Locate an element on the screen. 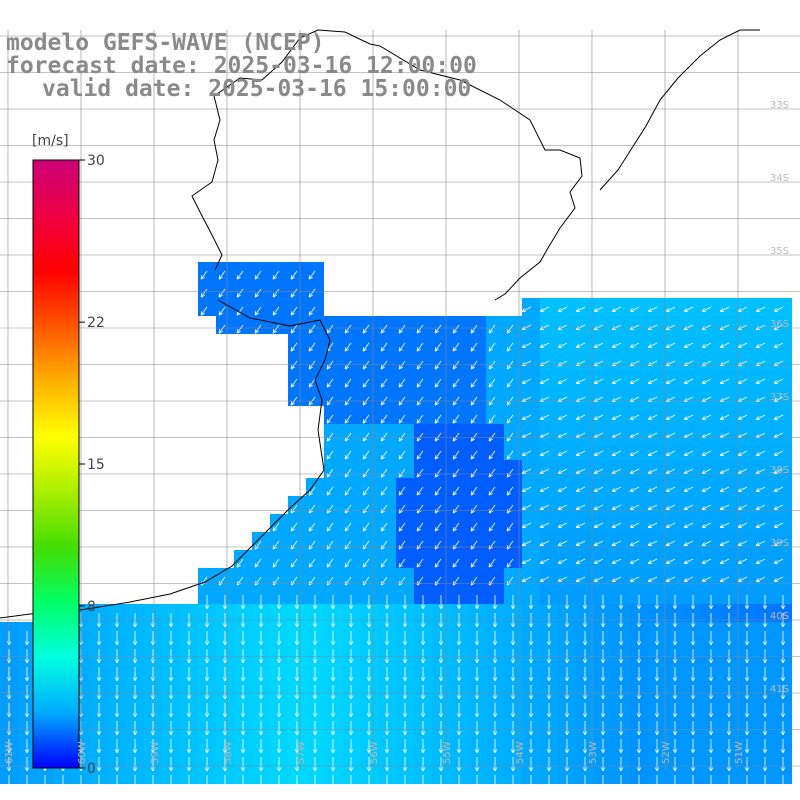  lat-label: 36S is located at coordinates (779, 324).